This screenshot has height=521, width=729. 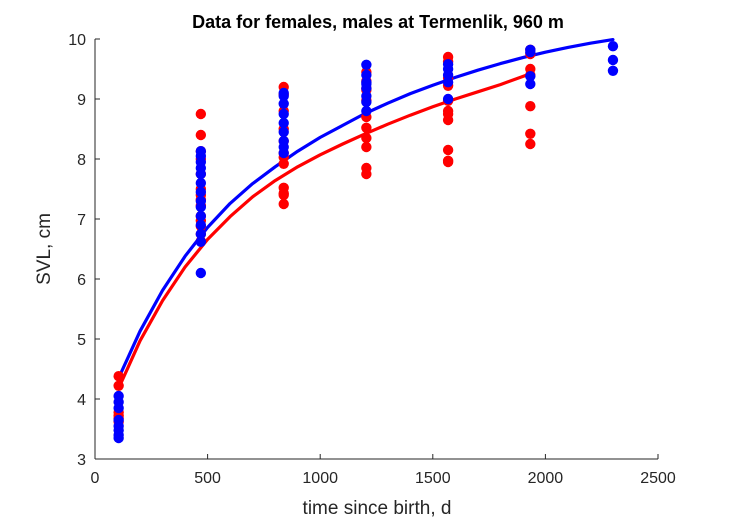 What do you see at coordinates (81, 400) in the screenshot?
I see `y-tick-label: 4` at bounding box center [81, 400].